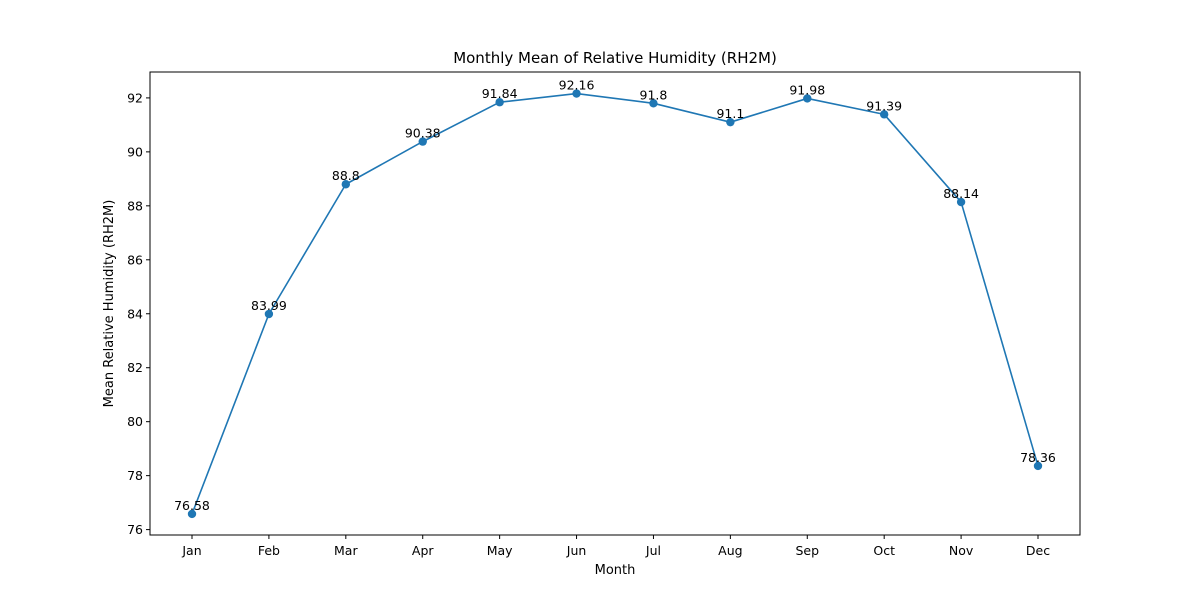 This screenshot has height=600, width=1200. What do you see at coordinates (884, 105) in the screenshot?
I see `data-label: 91.39` at bounding box center [884, 105].